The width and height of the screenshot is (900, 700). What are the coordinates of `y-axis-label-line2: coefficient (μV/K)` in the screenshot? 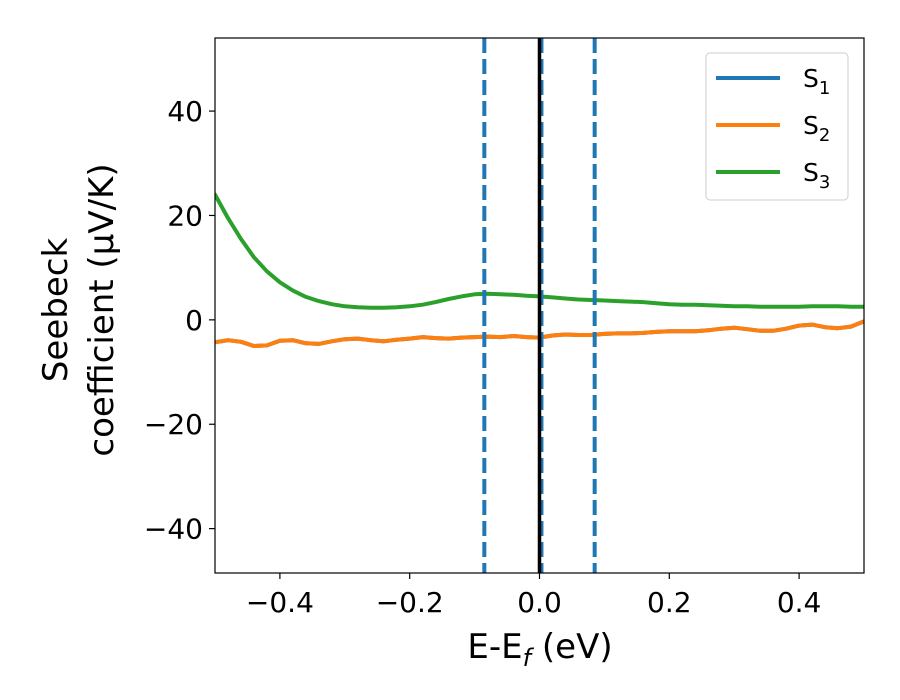 It's located at (102, 309).